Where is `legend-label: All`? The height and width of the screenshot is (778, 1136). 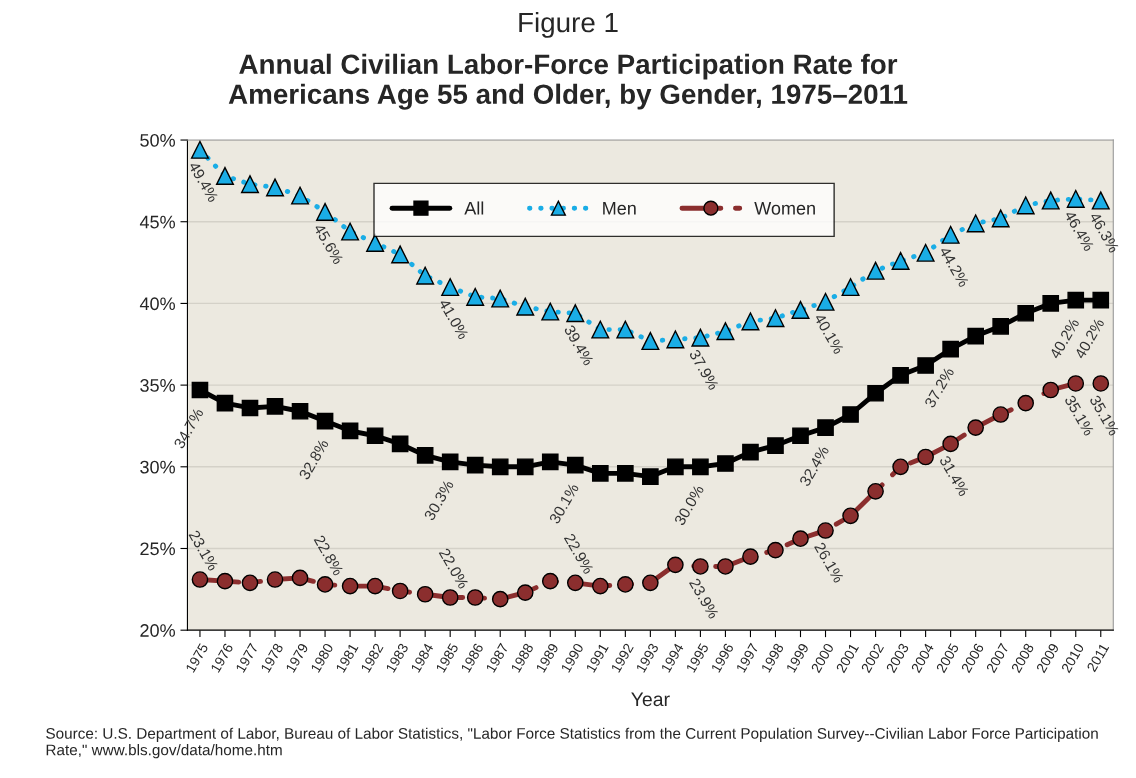 legend-label: All is located at coordinates (474, 208).